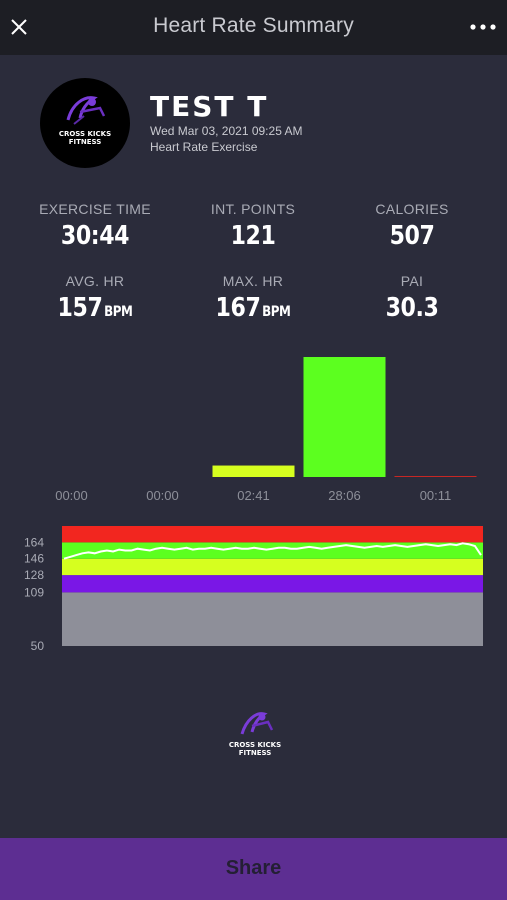 Image resolution: width=507 pixels, height=900 pixels. I want to click on stat-label: AVG. HR, so click(95, 281).